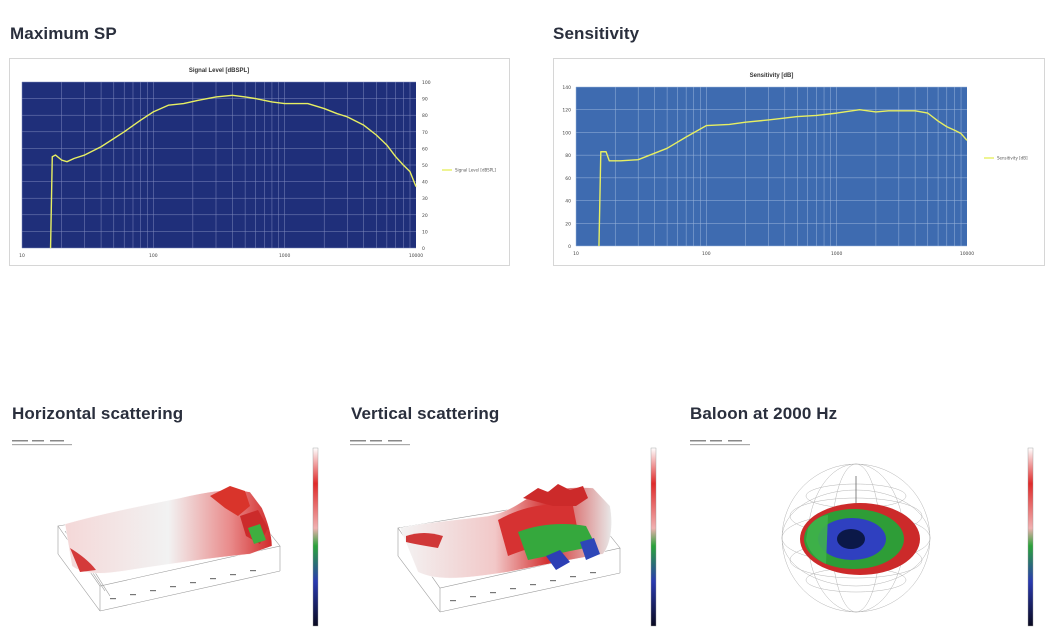  Describe the element at coordinates (219, 71) in the screenshot. I see `max-sp-chart-title: Signal Level [dBSPL]` at that location.